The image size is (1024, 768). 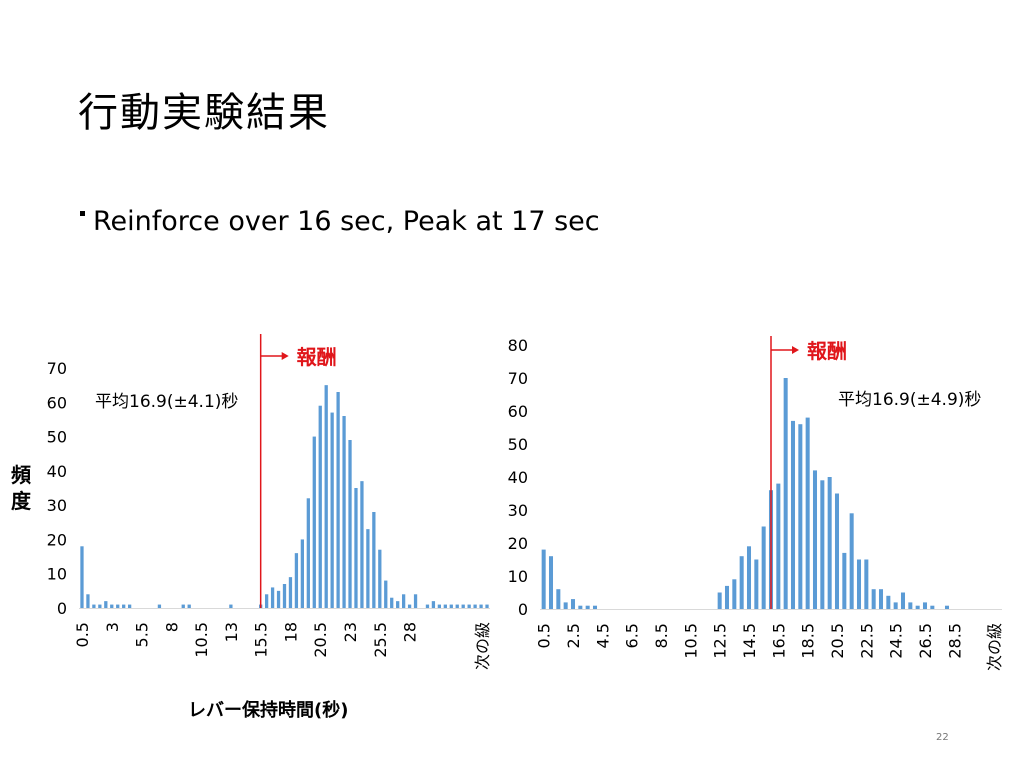 What do you see at coordinates (112, 627) in the screenshot?
I see `x-tick-label: 3` at bounding box center [112, 627].